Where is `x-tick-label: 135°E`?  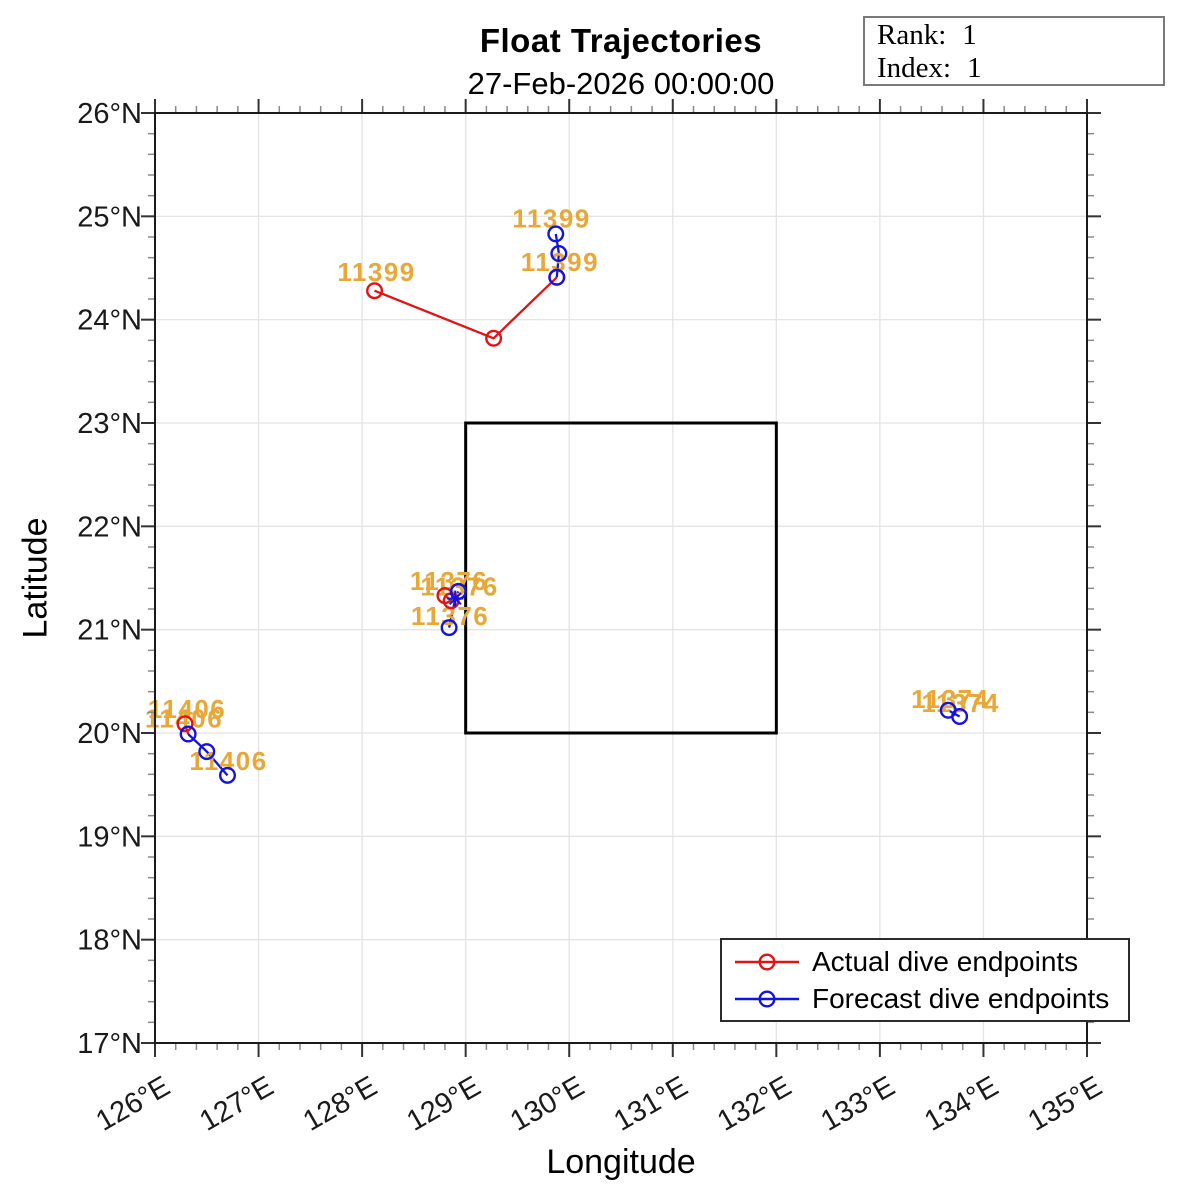
x-tick-label: 135°E is located at coordinates (1065, 1103).